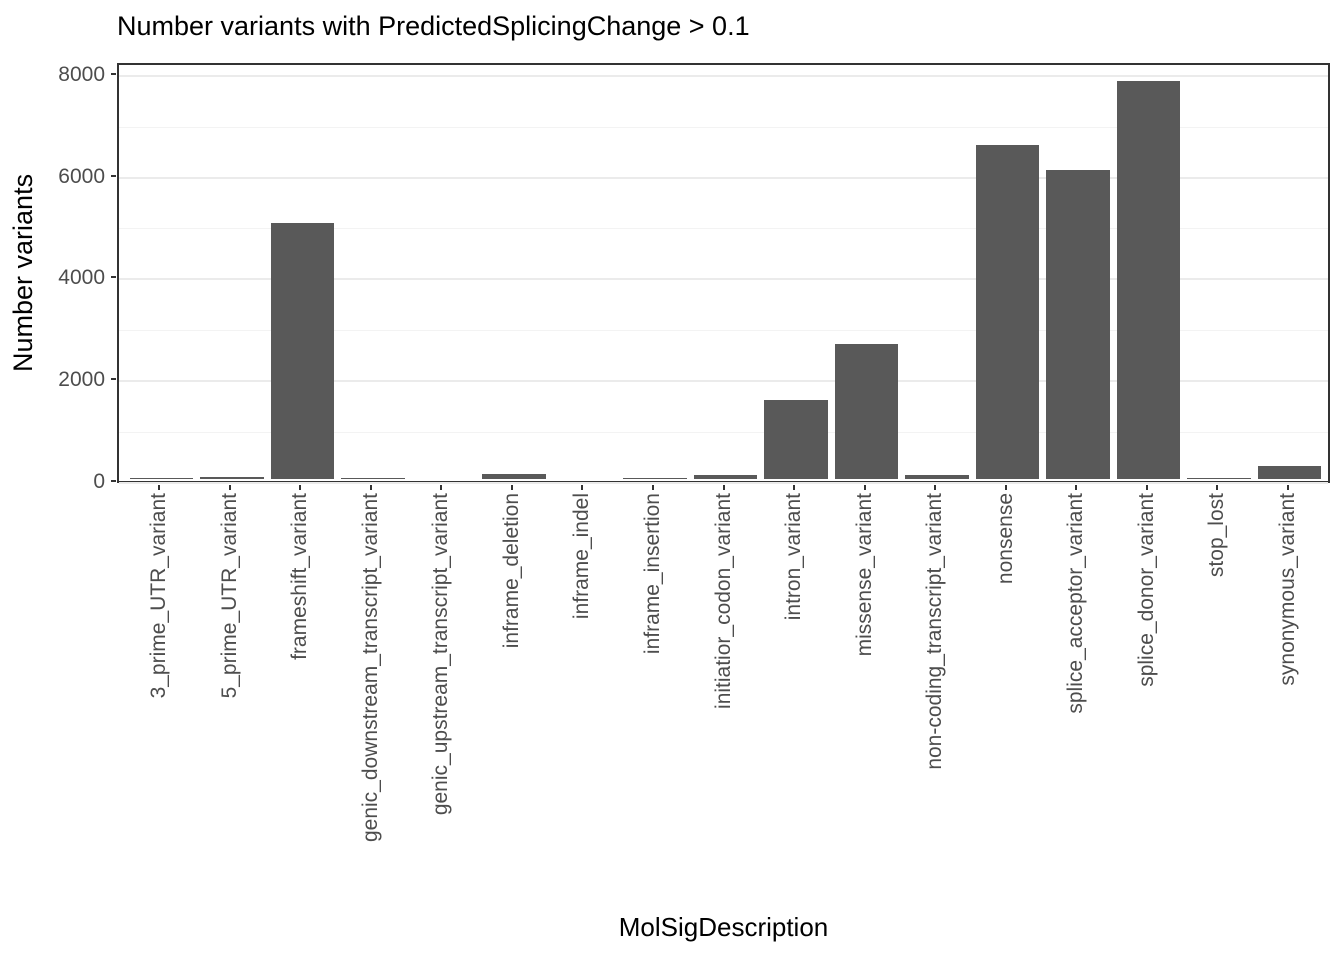 The image size is (1344, 960). What do you see at coordinates (81, 380) in the screenshot?
I see `y-tick-label: 2000` at bounding box center [81, 380].